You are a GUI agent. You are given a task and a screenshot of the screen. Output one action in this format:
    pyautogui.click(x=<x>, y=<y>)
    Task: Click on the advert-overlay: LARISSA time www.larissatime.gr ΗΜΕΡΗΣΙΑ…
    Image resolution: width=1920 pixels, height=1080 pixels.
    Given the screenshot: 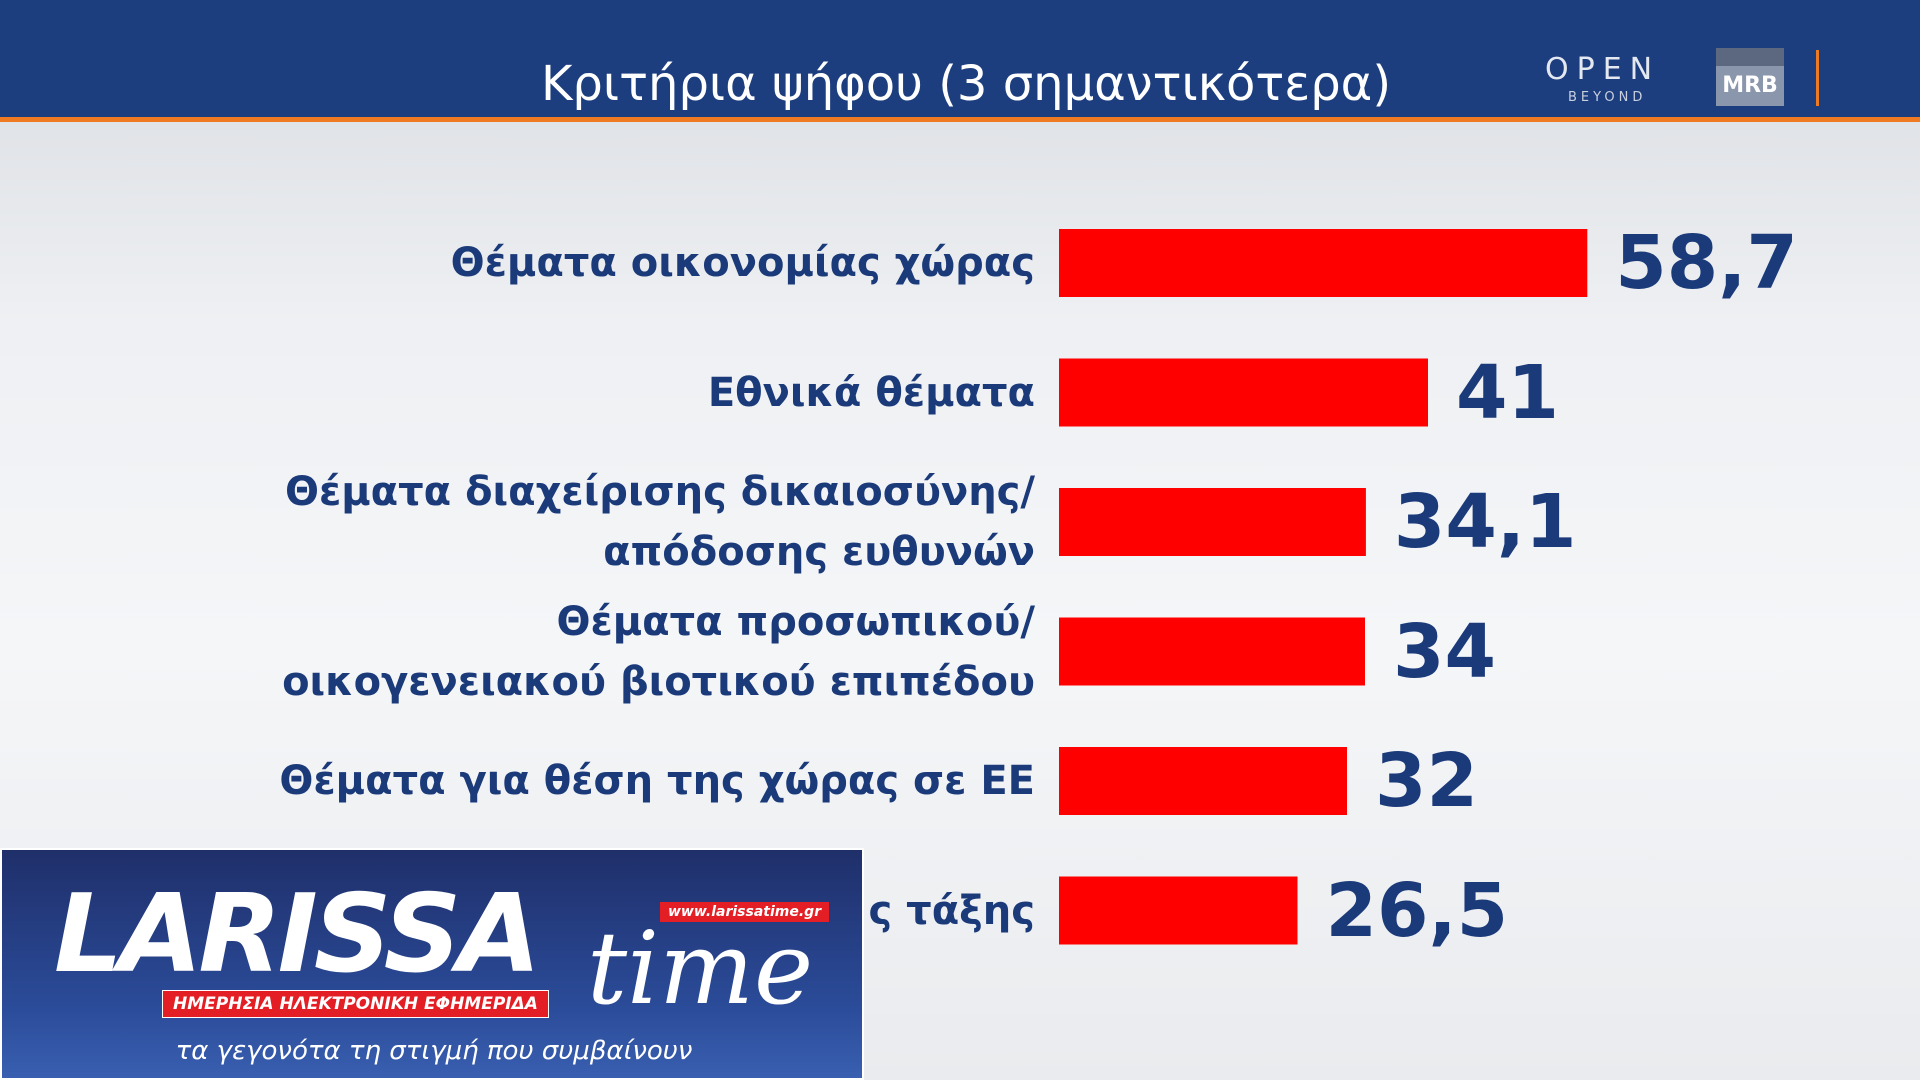 What is the action you would take?
    pyautogui.click(x=432, y=964)
    